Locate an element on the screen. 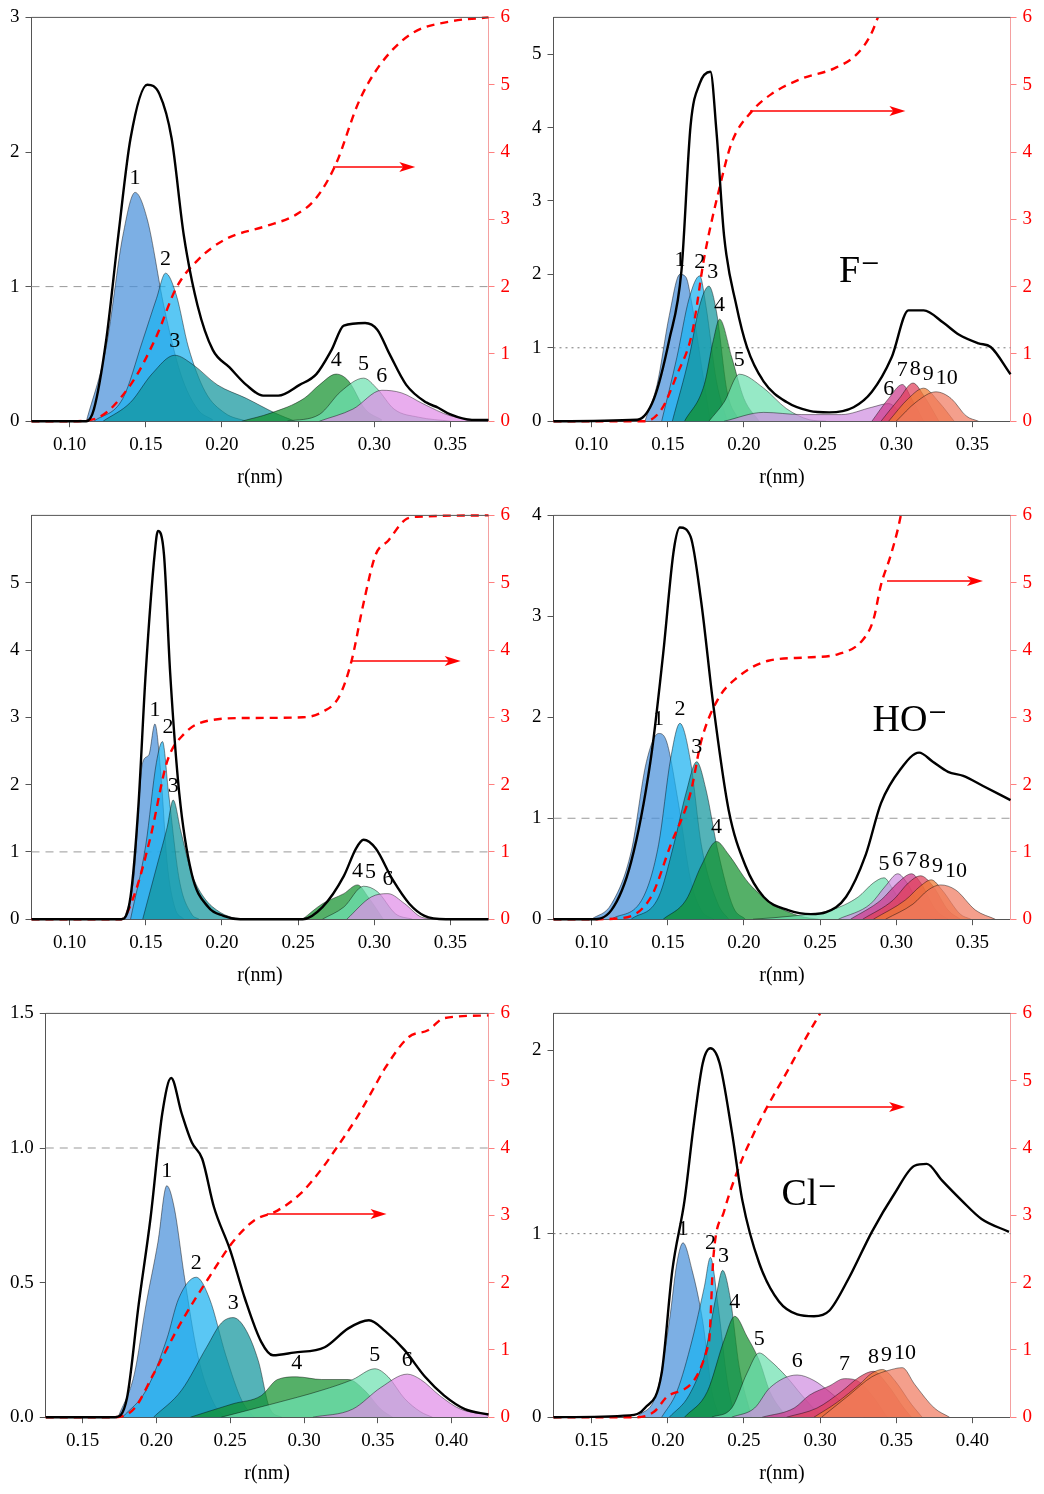  y-tick-label: 0.5 is located at coordinates (22, 1281).